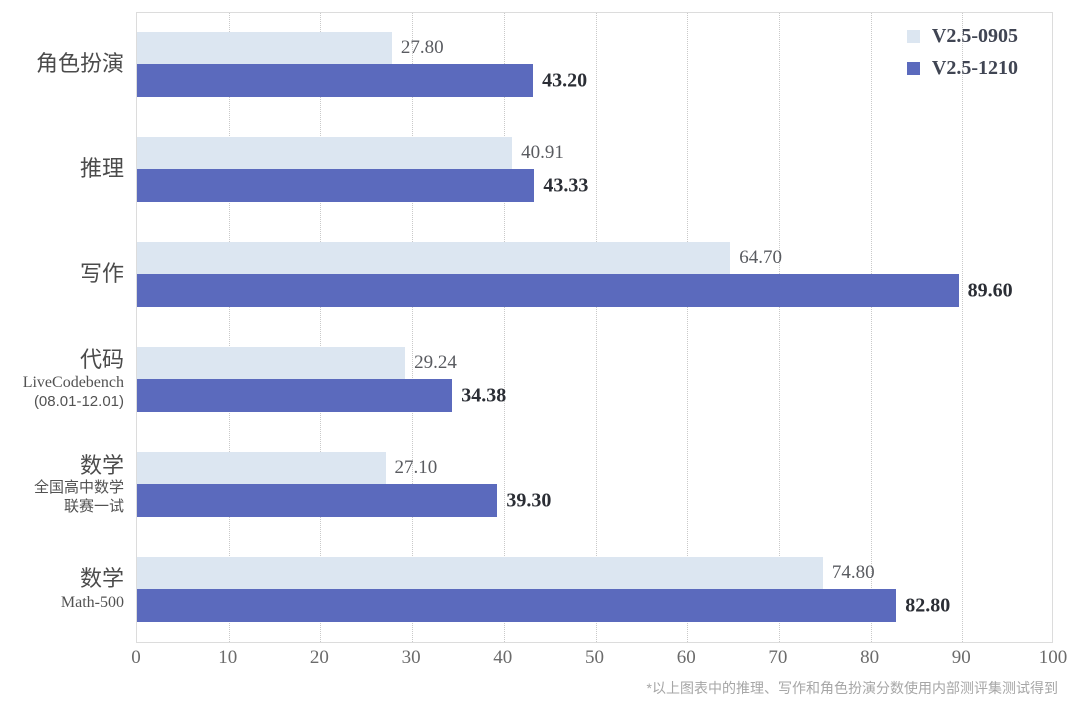 The width and height of the screenshot is (1080, 714). I want to click on x-axis-tick-label: 60, so click(686, 657).